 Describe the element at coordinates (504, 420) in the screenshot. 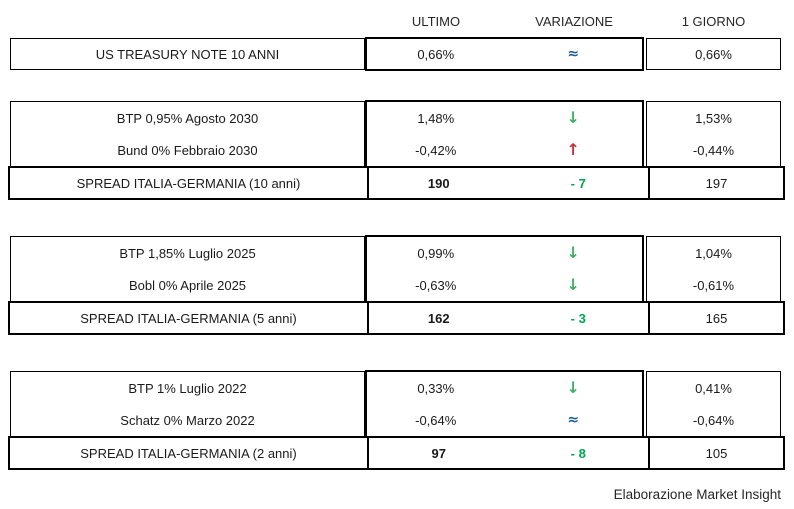

I see `table-row: -0,64% ≈` at that location.